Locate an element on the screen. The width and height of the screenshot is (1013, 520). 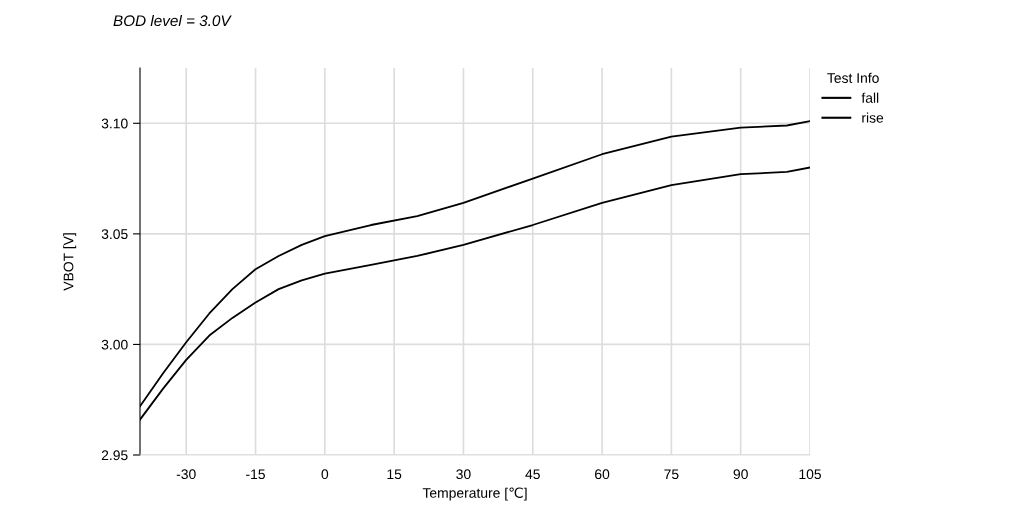
x-tick-label: 30 is located at coordinates (463, 474).